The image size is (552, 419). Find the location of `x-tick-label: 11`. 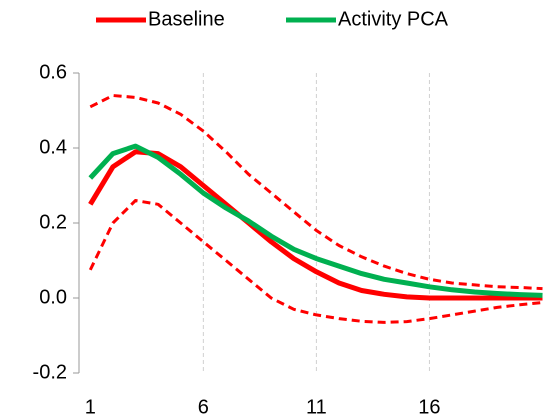

x-tick-label: 11 is located at coordinates (316, 407).